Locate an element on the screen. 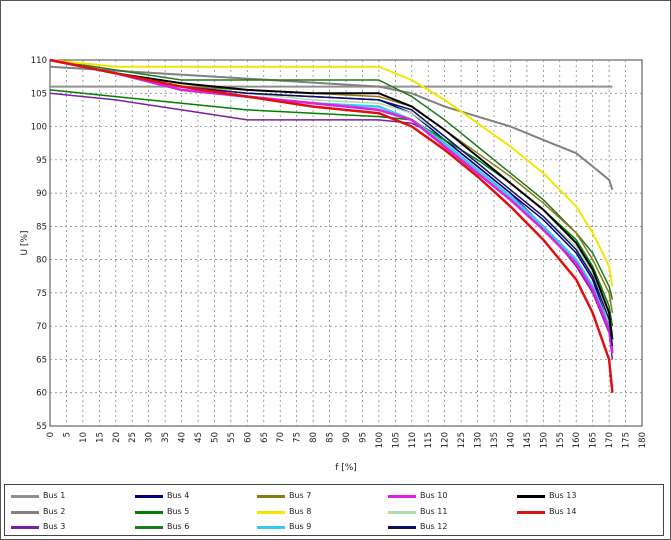  x-tick-label: 15 is located at coordinates (100, 437).